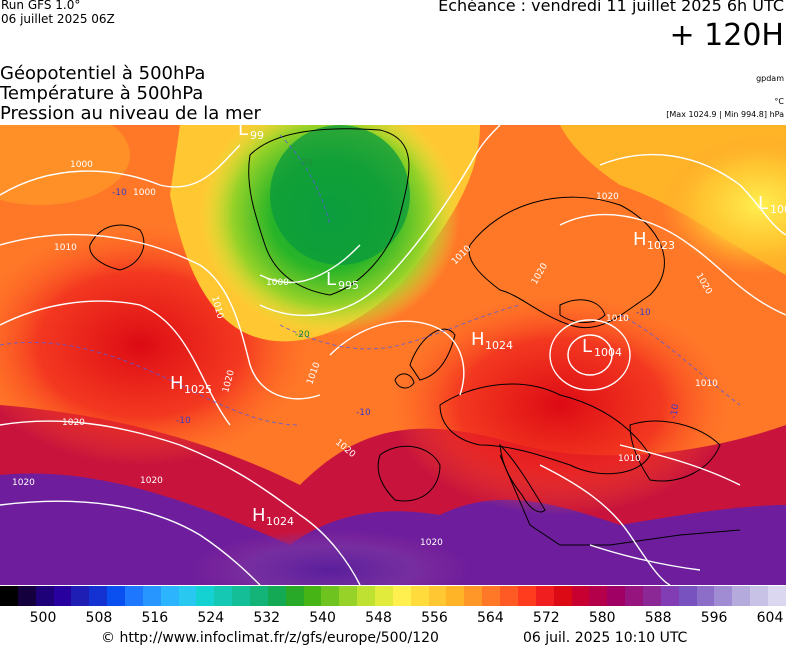  I want to click on pressure-center-h-1023: H 1023, so click(654, 240).